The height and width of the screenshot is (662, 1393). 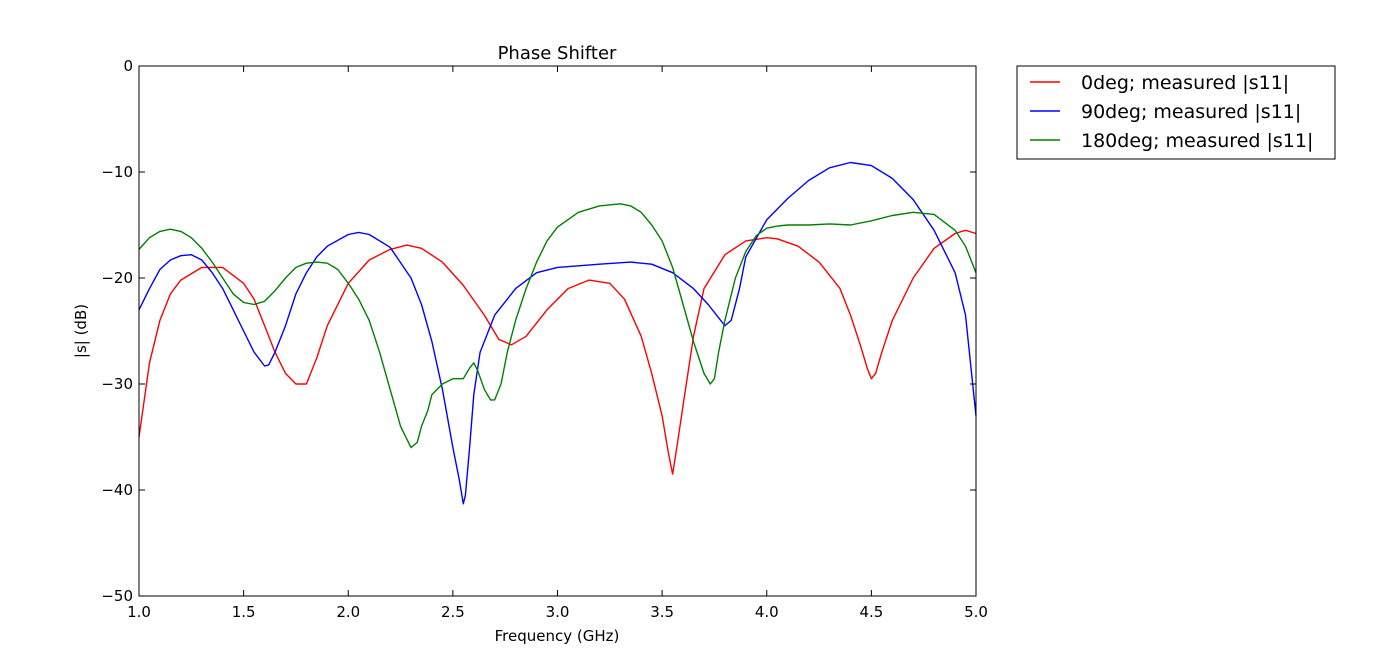 What do you see at coordinates (976, 612) in the screenshot?
I see `x-tick-label: 5.0` at bounding box center [976, 612].